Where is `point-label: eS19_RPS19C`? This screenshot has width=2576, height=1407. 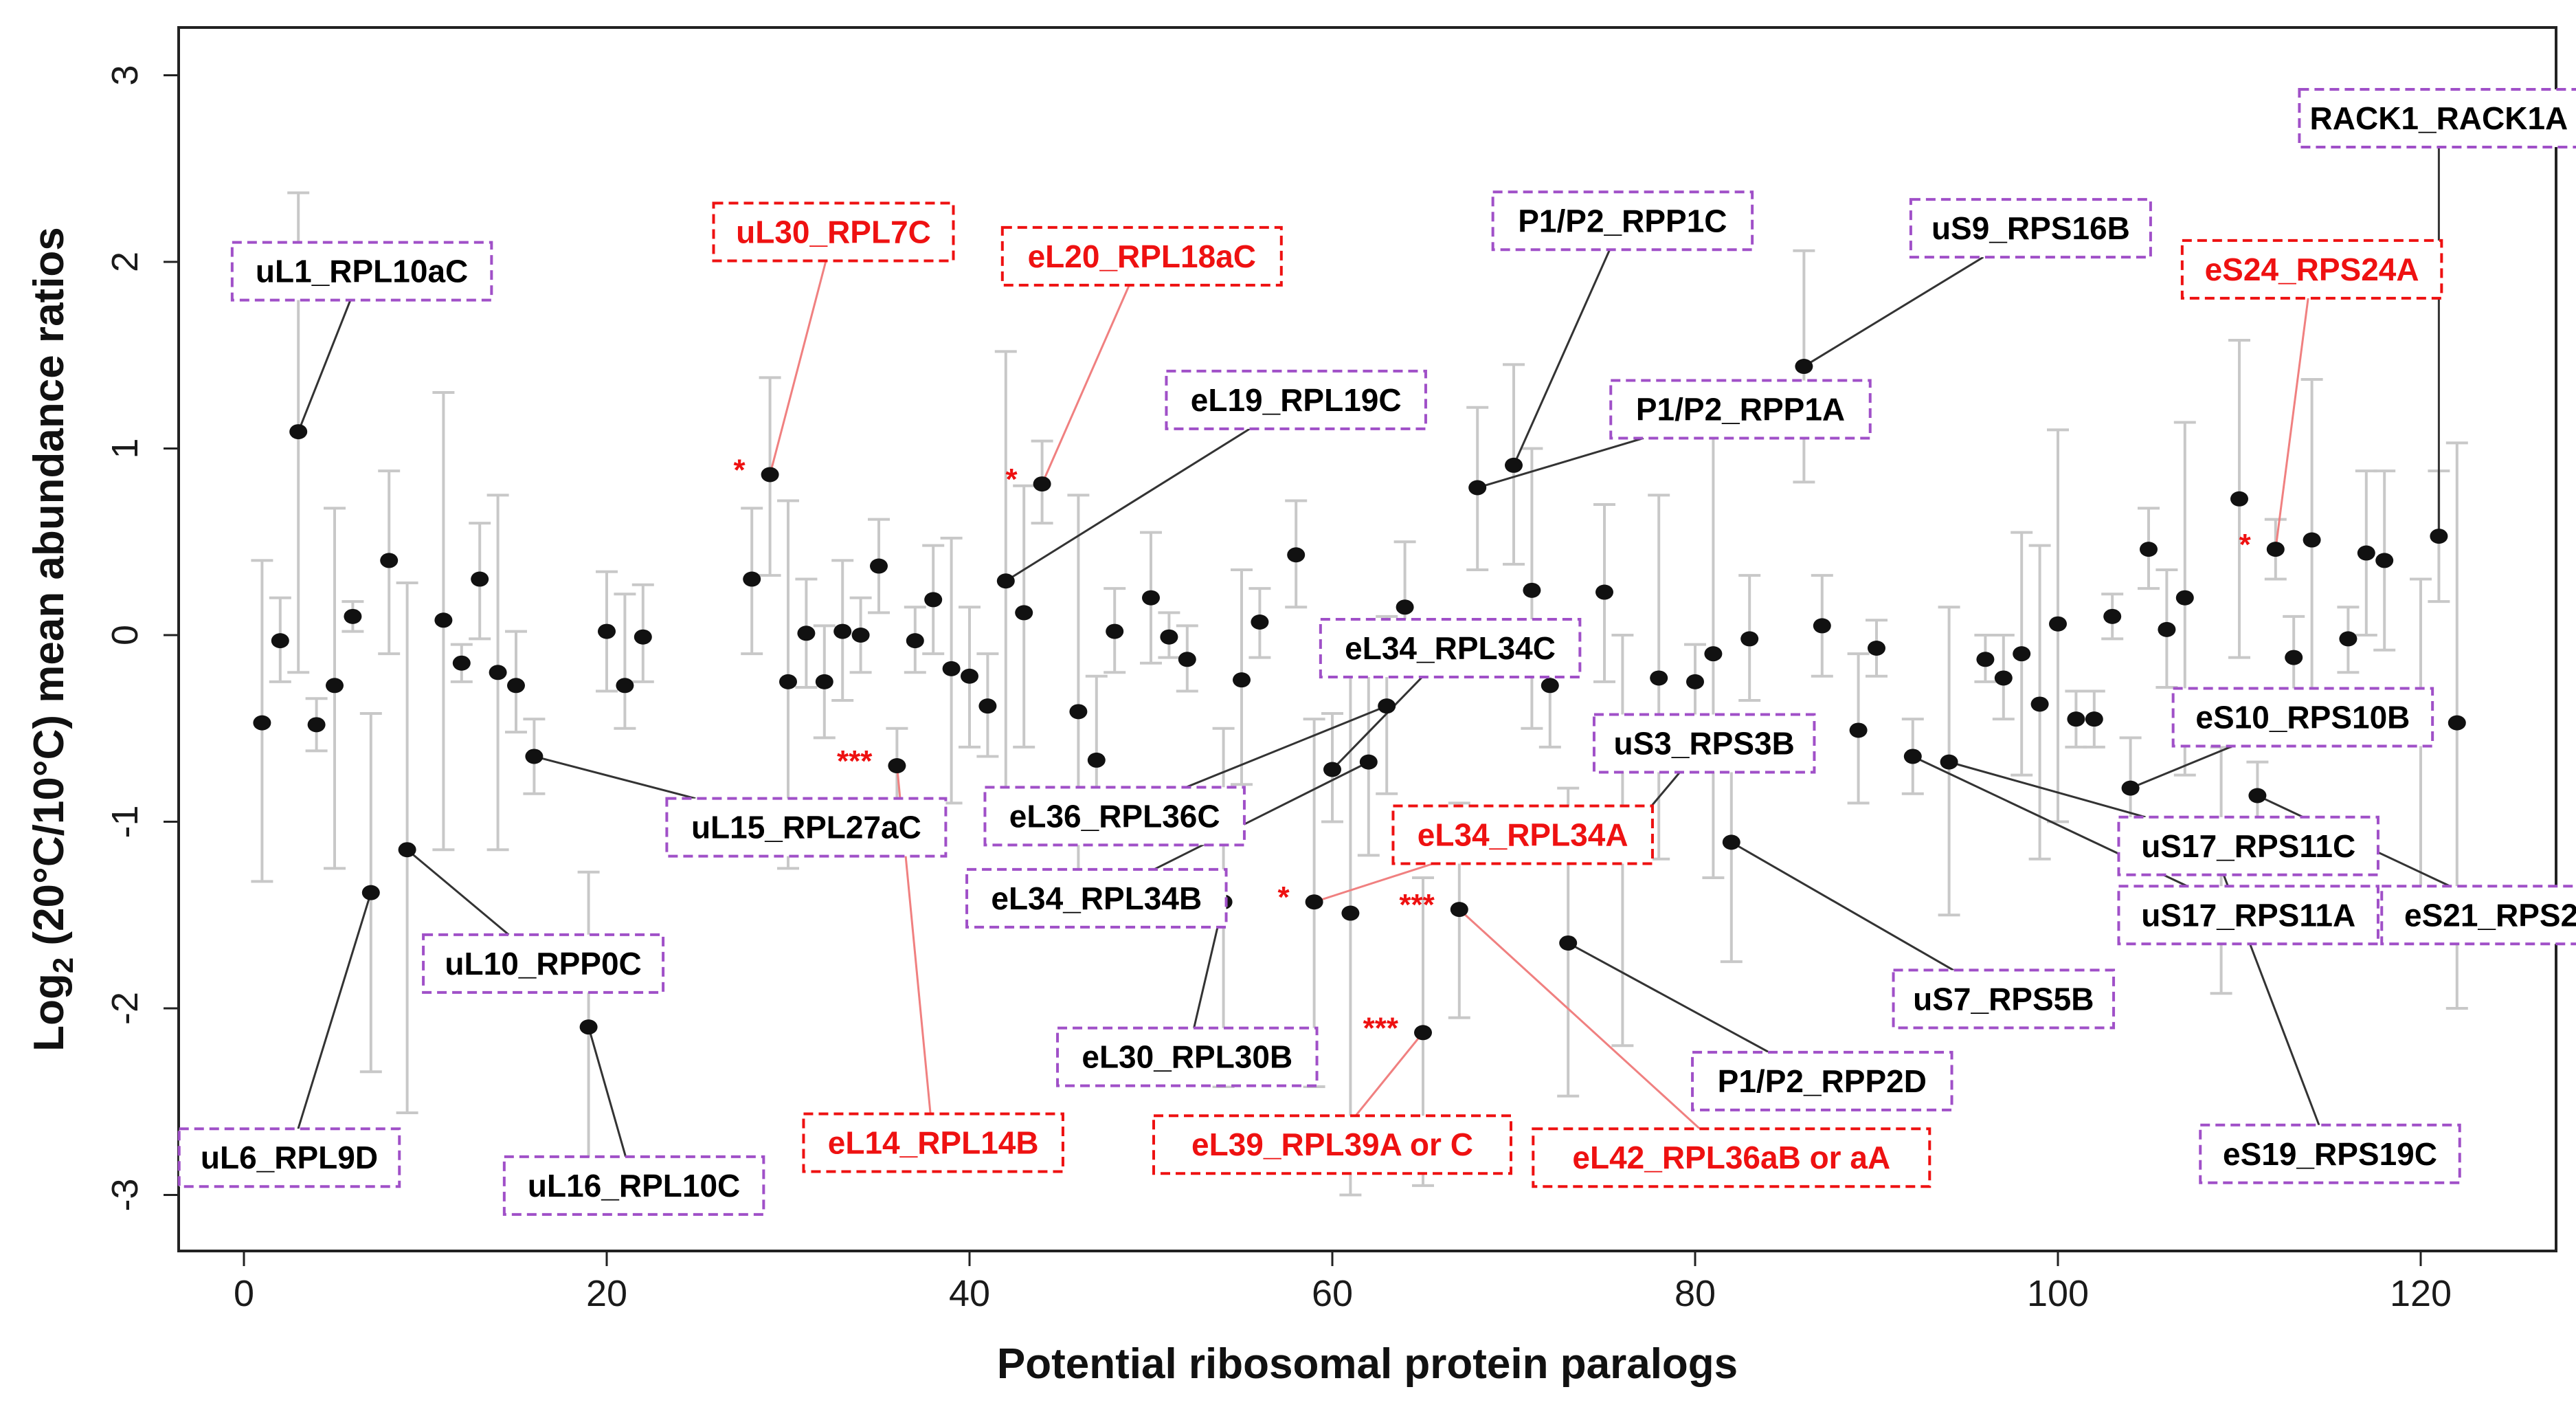 point-label: eS19_RPS19C is located at coordinates (2330, 1153).